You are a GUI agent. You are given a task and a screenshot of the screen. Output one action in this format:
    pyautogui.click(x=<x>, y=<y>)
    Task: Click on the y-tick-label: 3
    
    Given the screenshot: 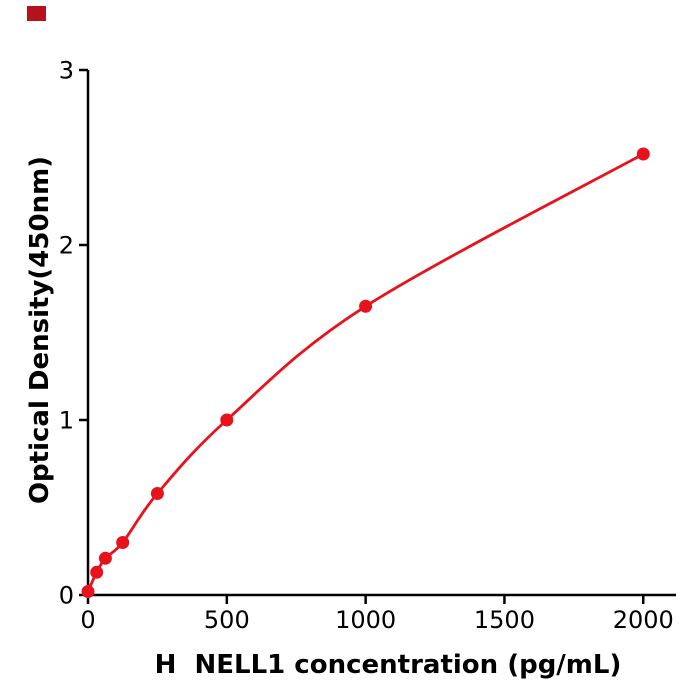 What is the action you would take?
    pyautogui.click(x=66, y=71)
    